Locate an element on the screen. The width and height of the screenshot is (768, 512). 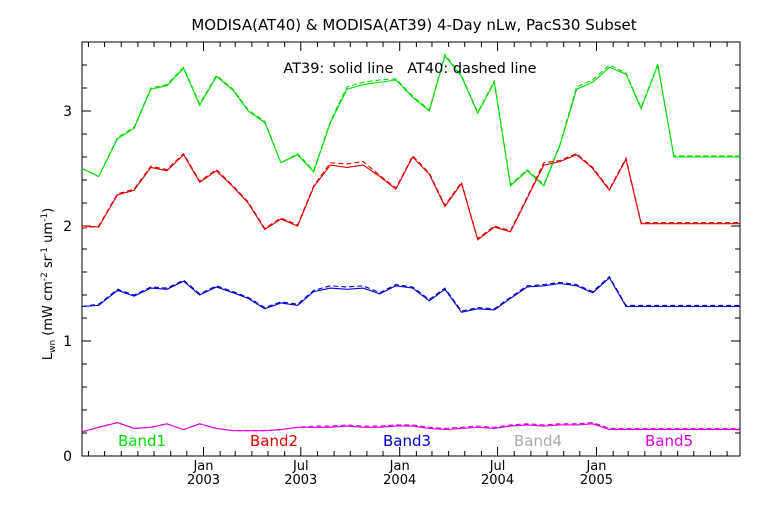
y-axis-label-subscript: wn is located at coordinates (53, 346).